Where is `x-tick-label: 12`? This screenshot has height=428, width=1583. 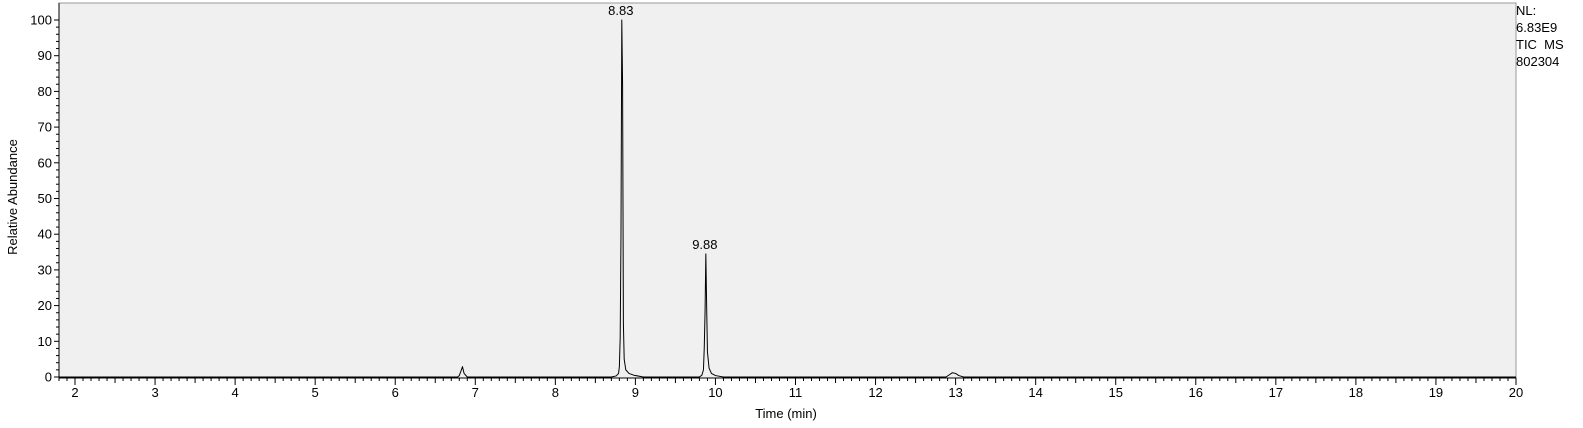 x-tick-label: 12 is located at coordinates (875, 392).